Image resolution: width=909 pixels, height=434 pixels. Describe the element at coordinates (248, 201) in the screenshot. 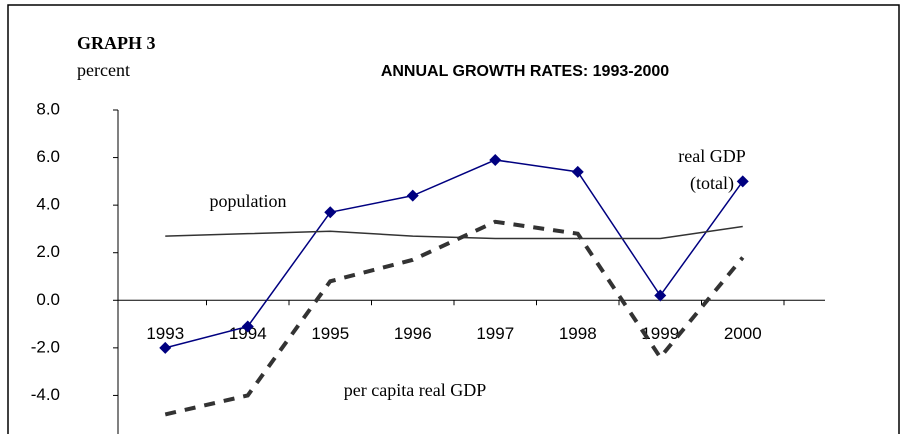

I see `series-label: population` at that location.